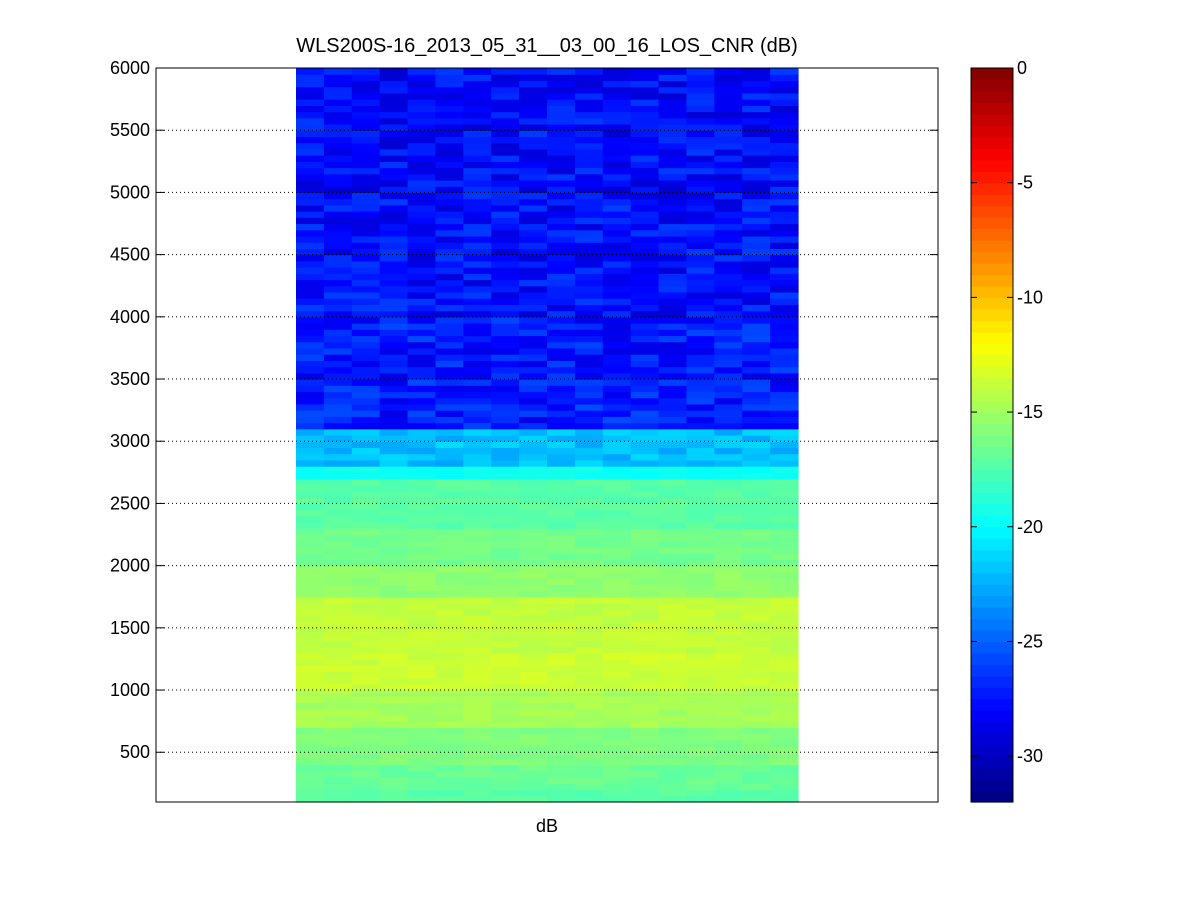 Image resolution: width=1201 pixels, height=901 pixels. I want to click on y-tick-label: 4500, so click(130, 255).